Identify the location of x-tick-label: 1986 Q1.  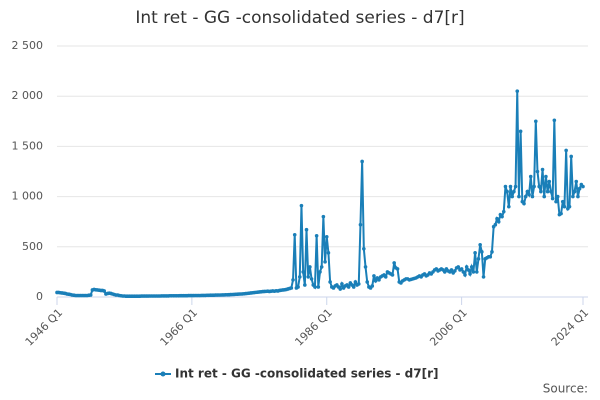
(313, 327).